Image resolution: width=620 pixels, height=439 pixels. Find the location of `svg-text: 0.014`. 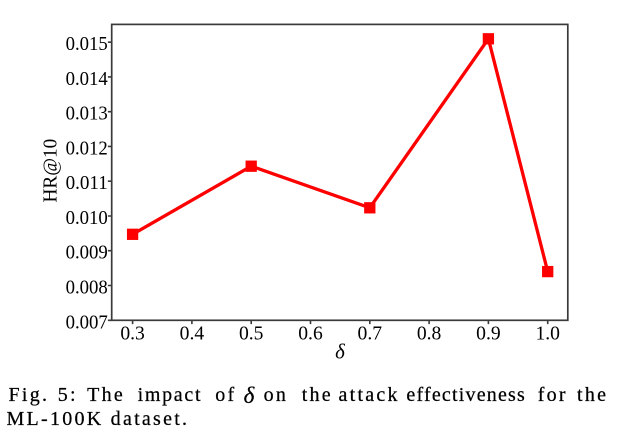

svg-text: 0.014 is located at coordinates (87, 79).